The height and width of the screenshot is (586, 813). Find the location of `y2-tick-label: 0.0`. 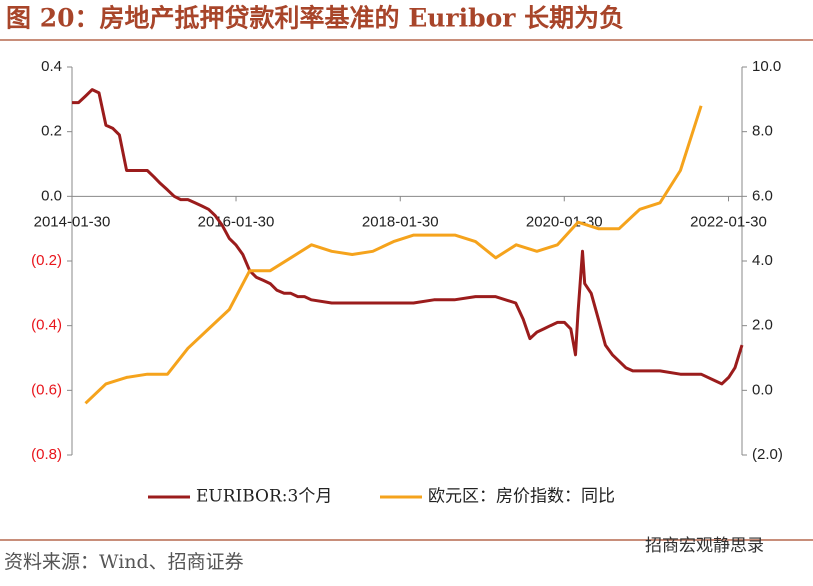

y2-tick-label: 0.0 is located at coordinates (762, 389).